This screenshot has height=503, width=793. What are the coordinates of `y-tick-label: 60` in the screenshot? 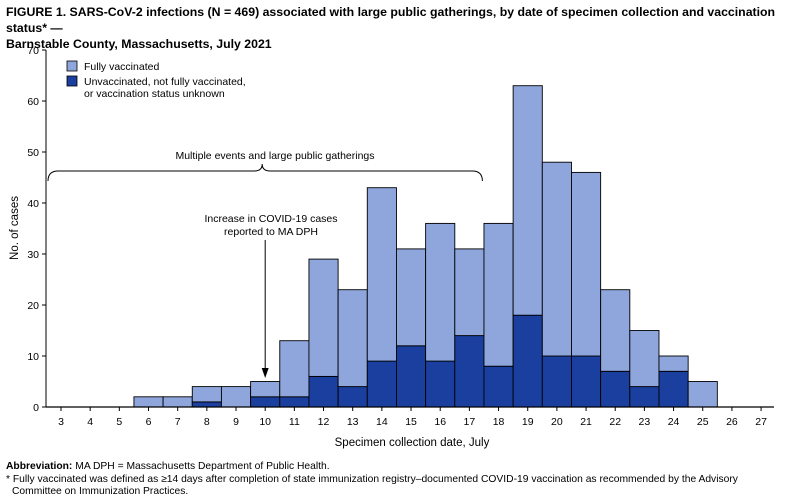 It's located at (33, 102).